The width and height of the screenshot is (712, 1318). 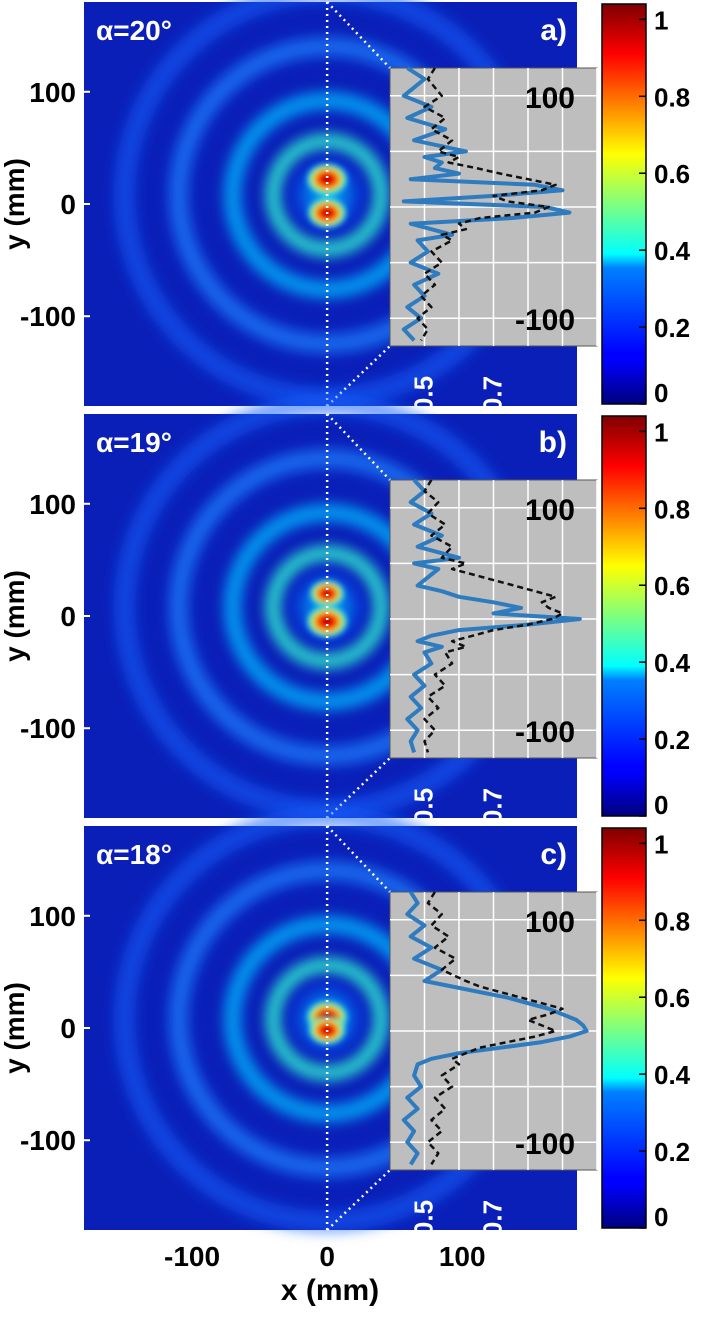 What do you see at coordinates (15, 616) in the screenshot?
I see `y-axis-label-b: y (mm)` at bounding box center [15, 616].